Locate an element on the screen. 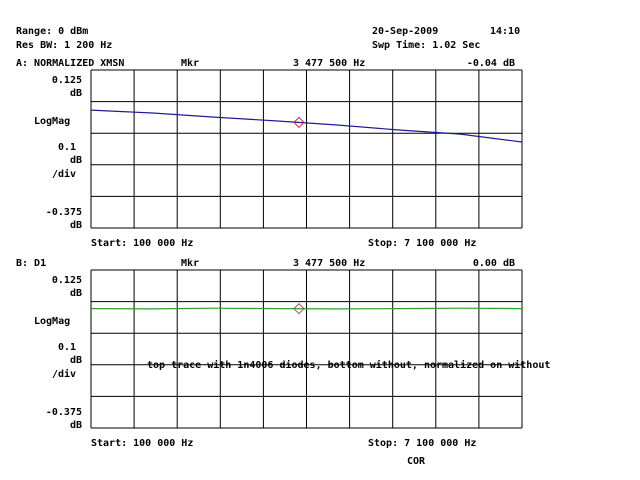 The width and height of the screenshot is (640, 480). marker-value: -0.04 dB is located at coordinates (491, 63).